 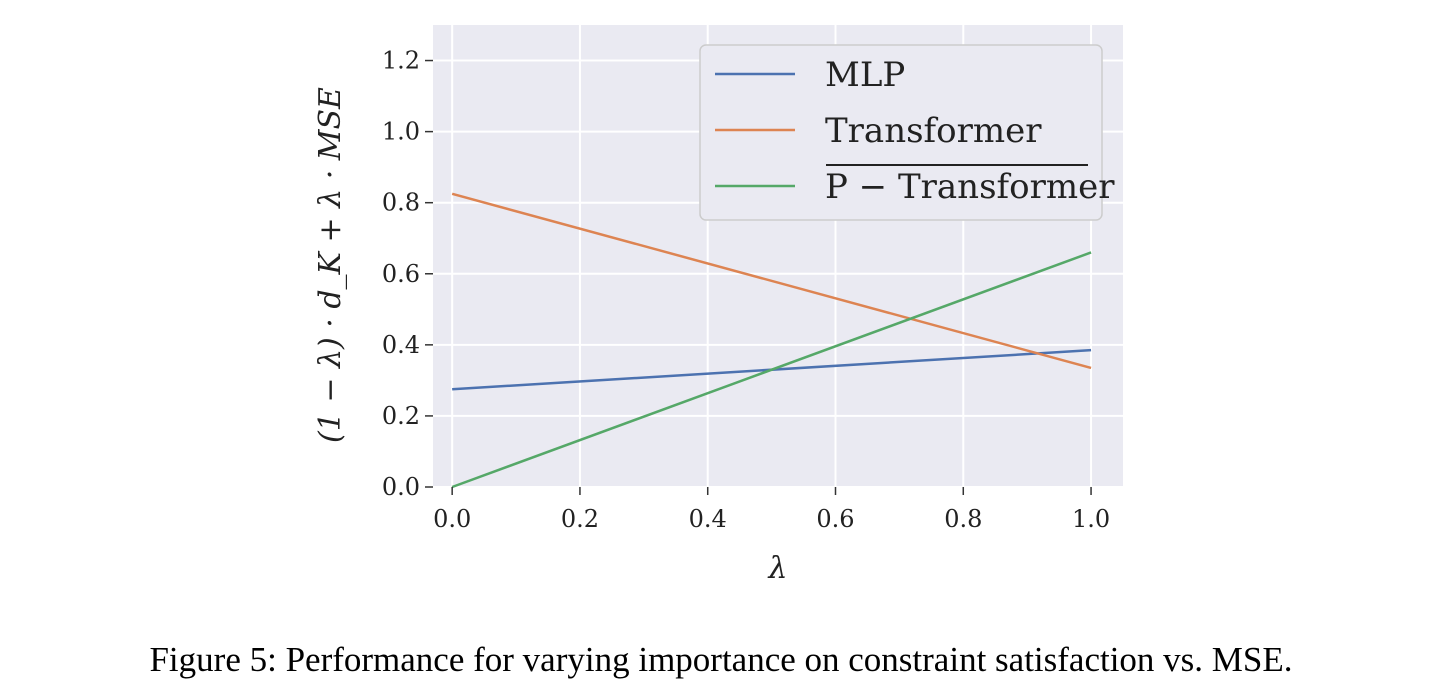 What do you see at coordinates (401, 203) in the screenshot?
I see `y-tick-label: 0.8` at bounding box center [401, 203].